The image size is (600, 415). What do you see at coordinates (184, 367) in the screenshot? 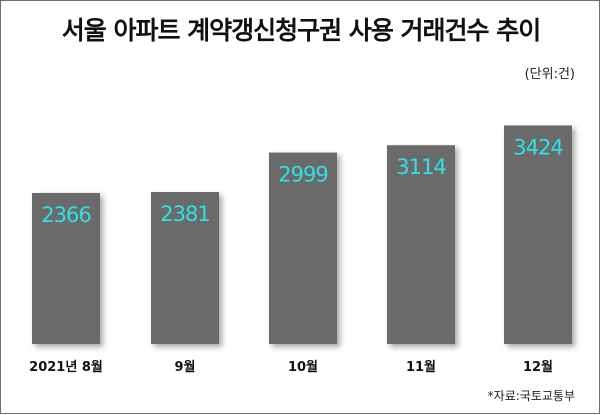
I see `category-label: 9월` at bounding box center [184, 367].